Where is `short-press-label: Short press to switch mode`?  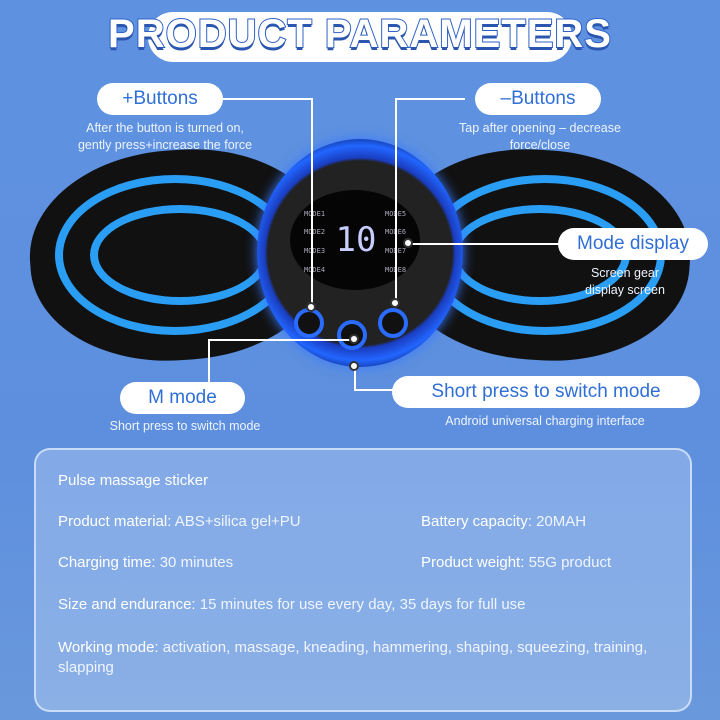
short-press-label: Short press to switch mode is located at coordinates (546, 392).